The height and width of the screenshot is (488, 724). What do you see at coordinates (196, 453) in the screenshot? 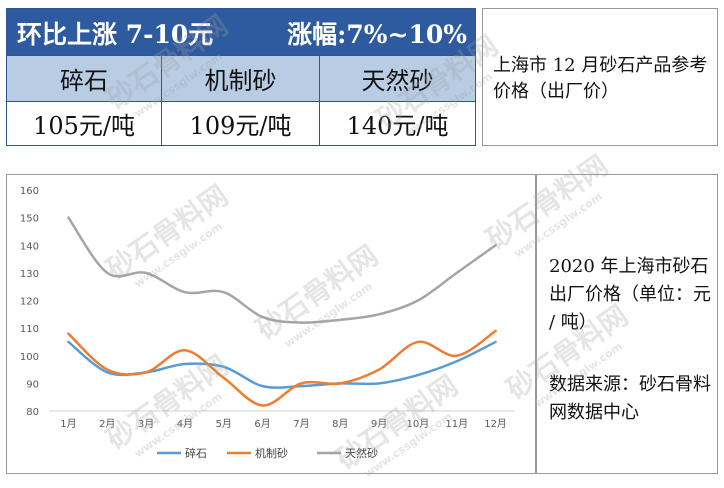
I see `legend-label: 碎石` at bounding box center [196, 453].